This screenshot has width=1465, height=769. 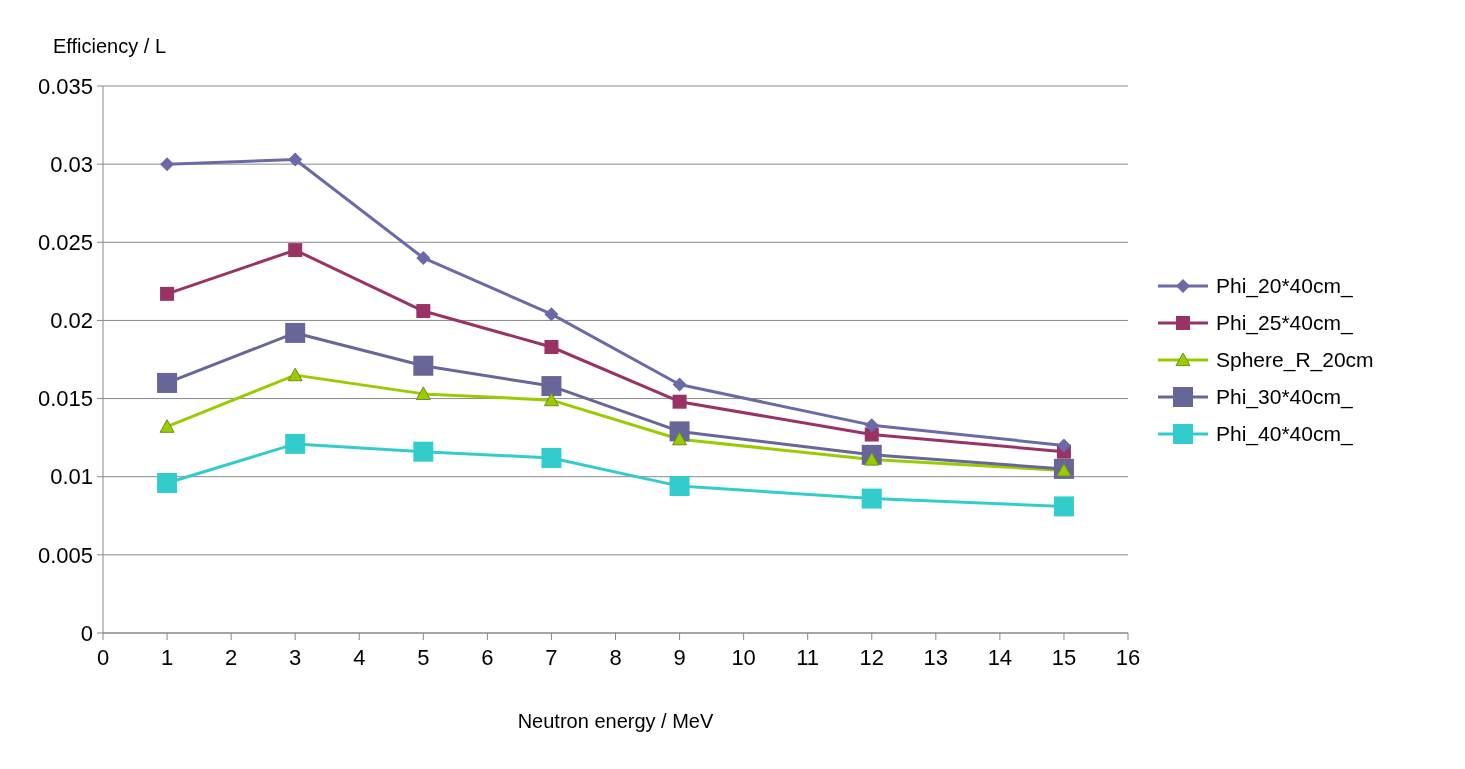 I want to click on y-tick-label: 0.025, so click(x=65, y=242).